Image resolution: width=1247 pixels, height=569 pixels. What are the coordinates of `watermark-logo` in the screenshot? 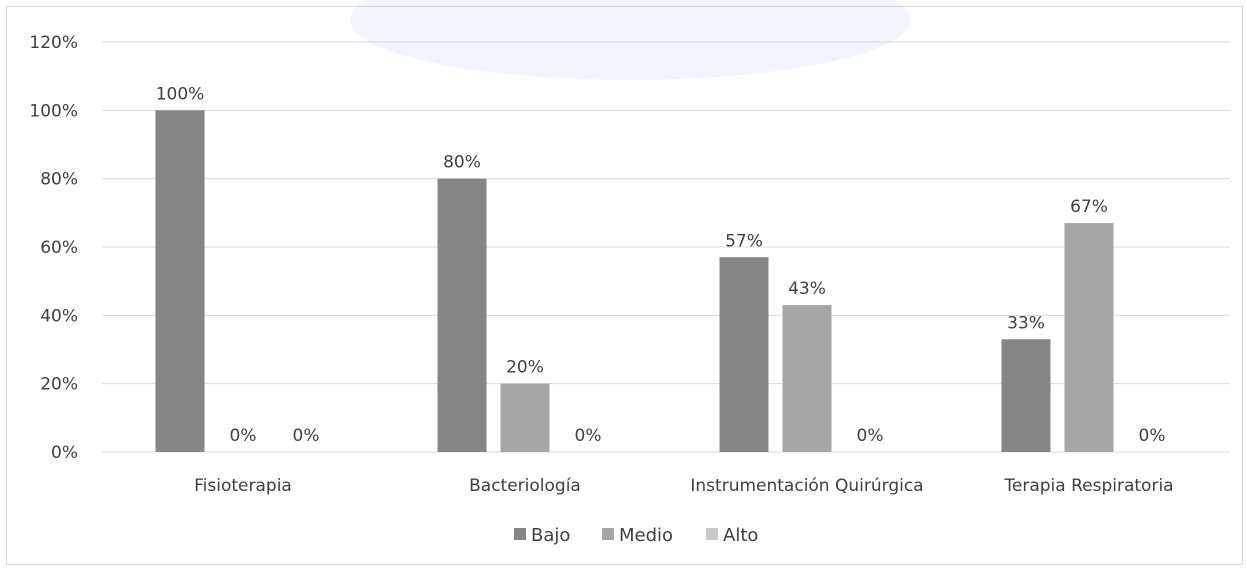 It's located at (630, 40).